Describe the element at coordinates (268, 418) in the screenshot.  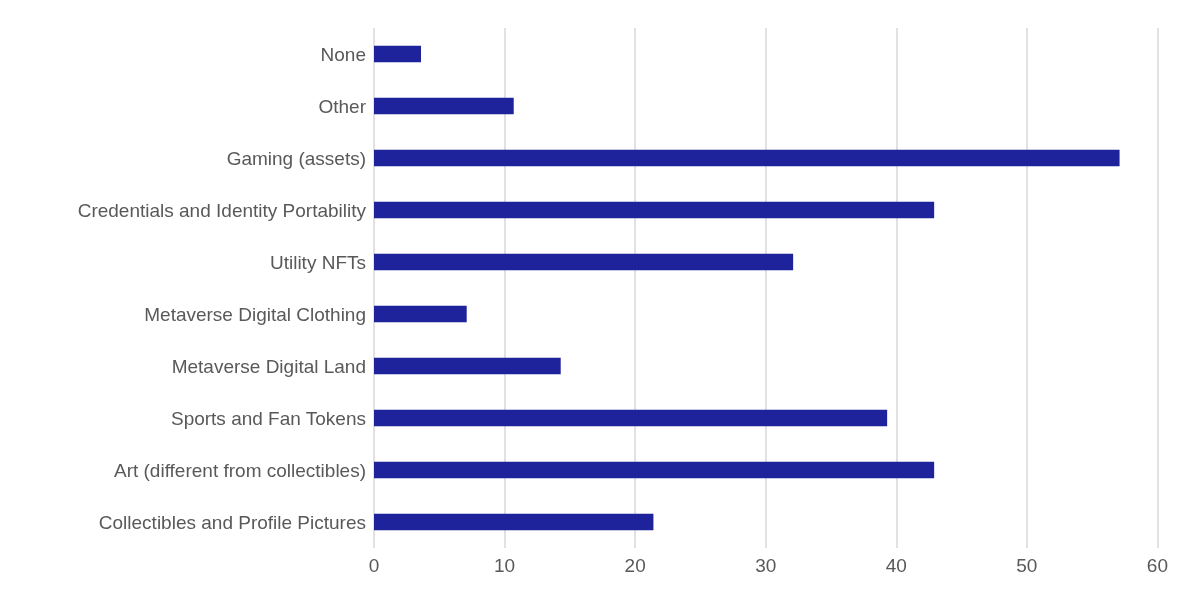
I see `y-tick-label: Sports and Fan Tokens` at that location.